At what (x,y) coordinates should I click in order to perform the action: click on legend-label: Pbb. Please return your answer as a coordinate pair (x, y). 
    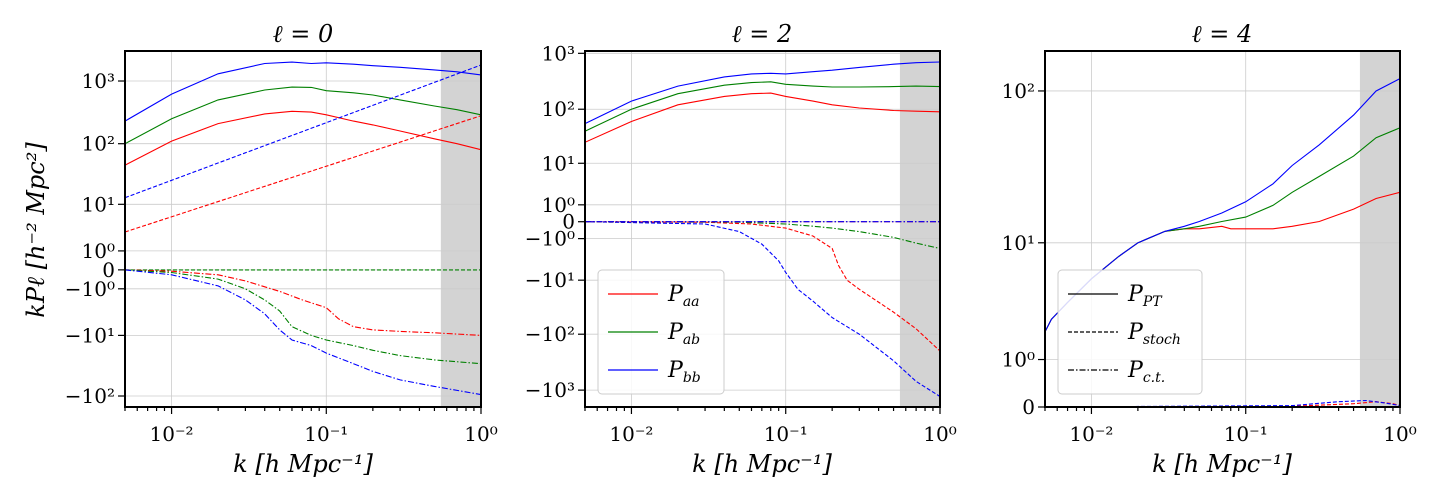
    Looking at the image, I should click on (684, 372).